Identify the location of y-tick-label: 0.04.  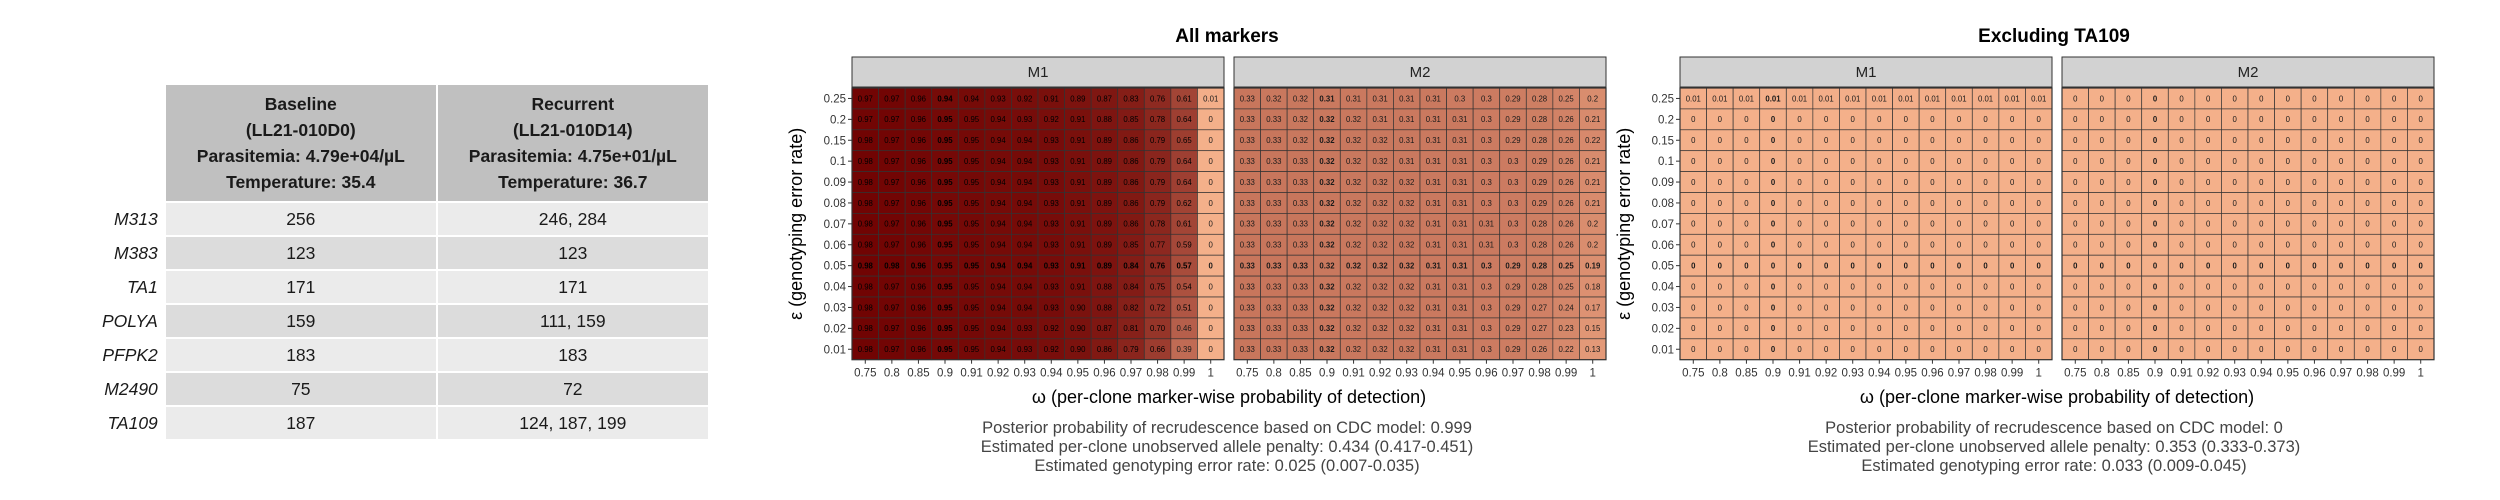
(835, 288).